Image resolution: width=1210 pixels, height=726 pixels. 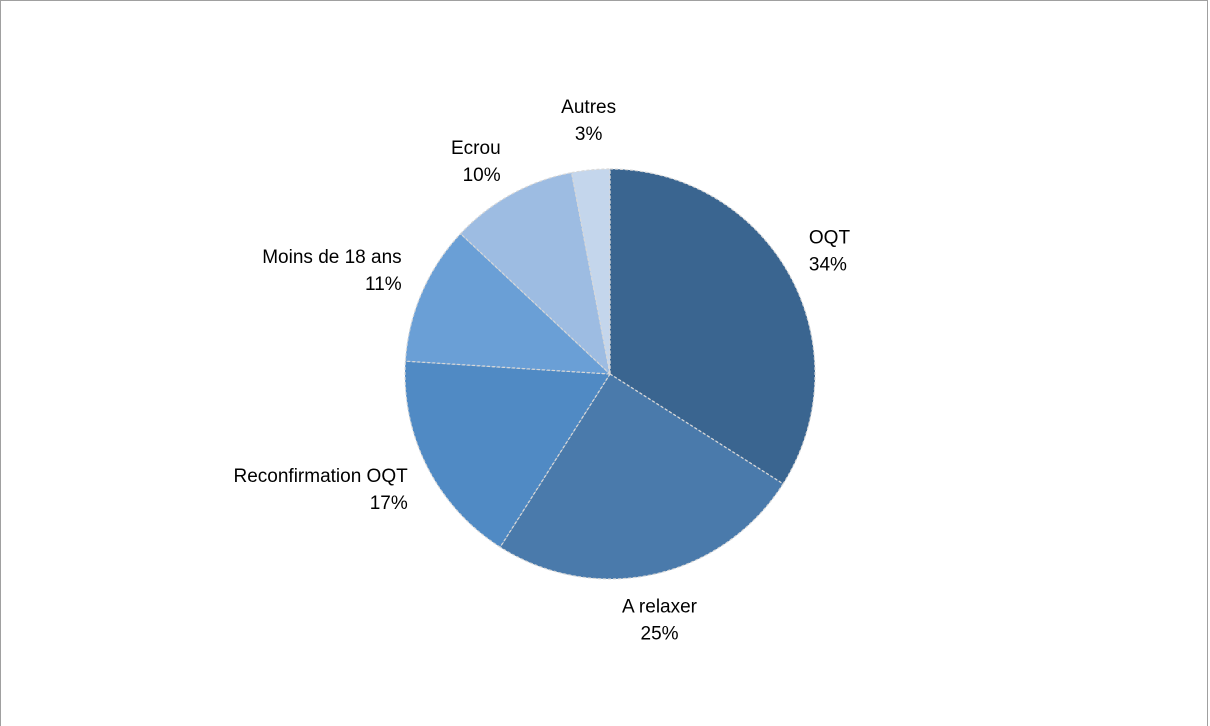 I want to click on slice-label: Ecrou, so click(x=476, y=148).